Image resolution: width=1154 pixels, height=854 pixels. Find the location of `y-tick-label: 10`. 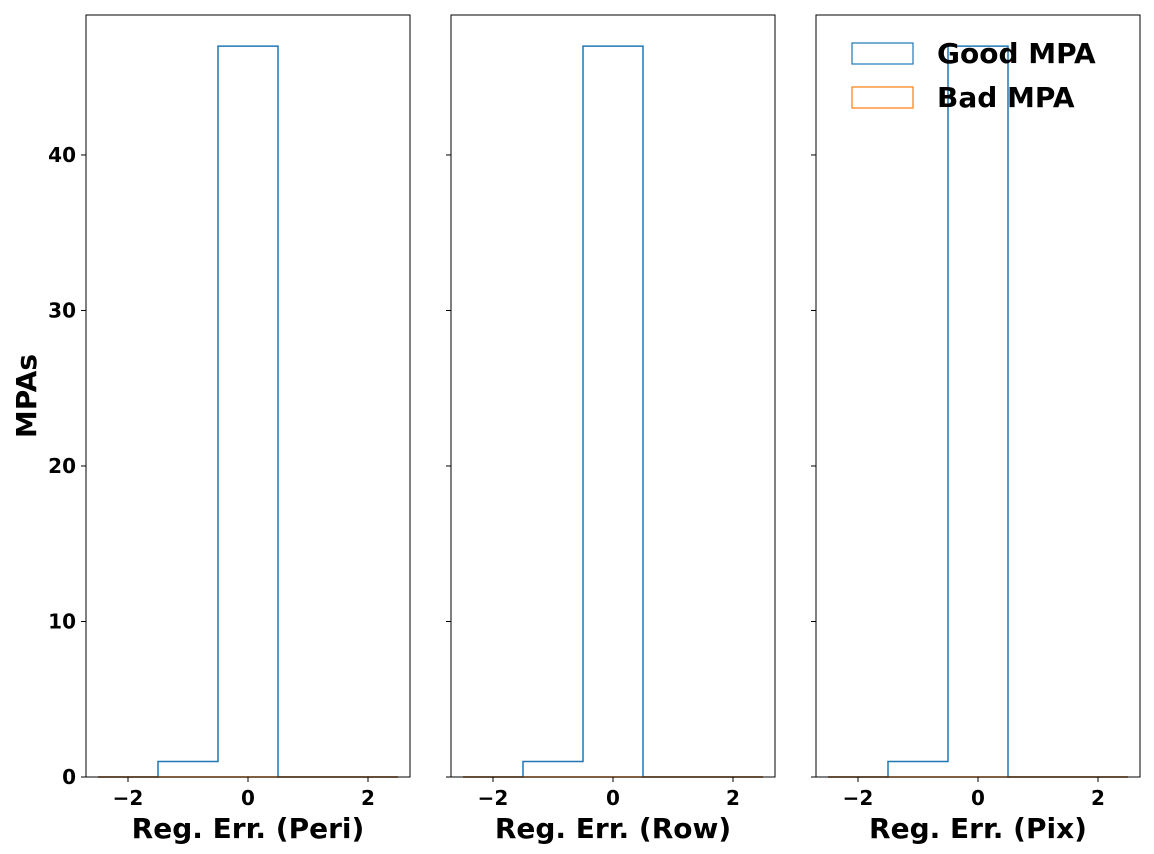

y-tick-label: 10 is located at coordinates (62, 621).